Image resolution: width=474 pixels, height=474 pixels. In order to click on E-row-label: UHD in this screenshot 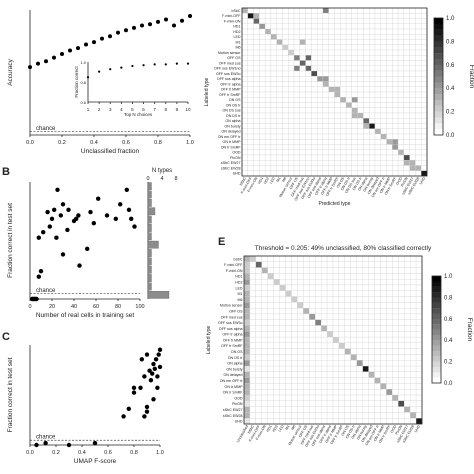, I will do `click(239, 422)`.